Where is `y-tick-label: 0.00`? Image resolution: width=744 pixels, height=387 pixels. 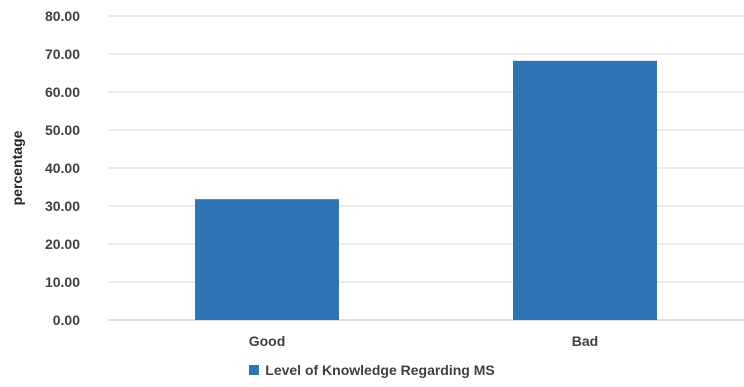 y-tick-label: 0.00 is located at coordinates (66, 320).